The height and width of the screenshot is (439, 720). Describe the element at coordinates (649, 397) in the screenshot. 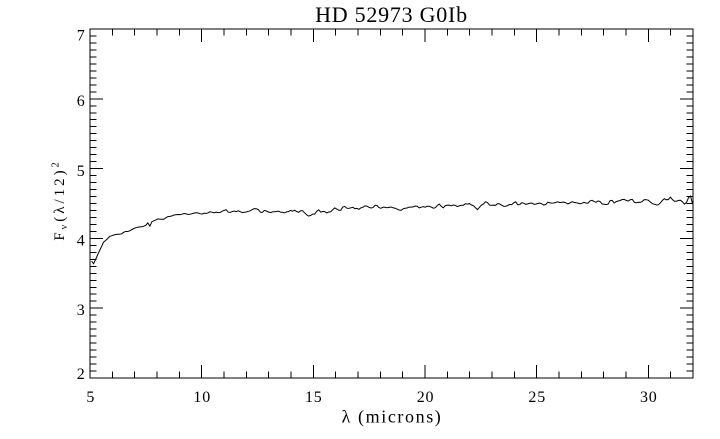

I see `svg-text: 30` at that location.